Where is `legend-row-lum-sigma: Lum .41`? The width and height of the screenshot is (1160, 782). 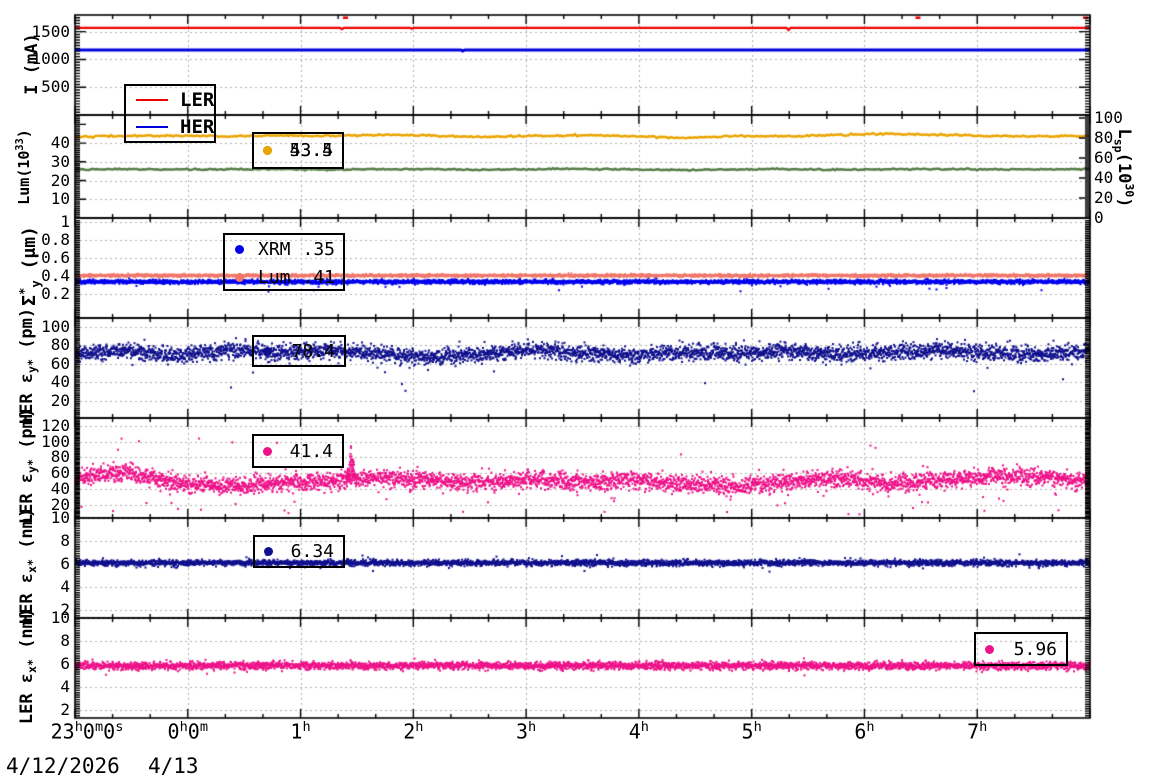 legend-row-lum-sigma: Lum .41 is located at coordinates (284, 277).